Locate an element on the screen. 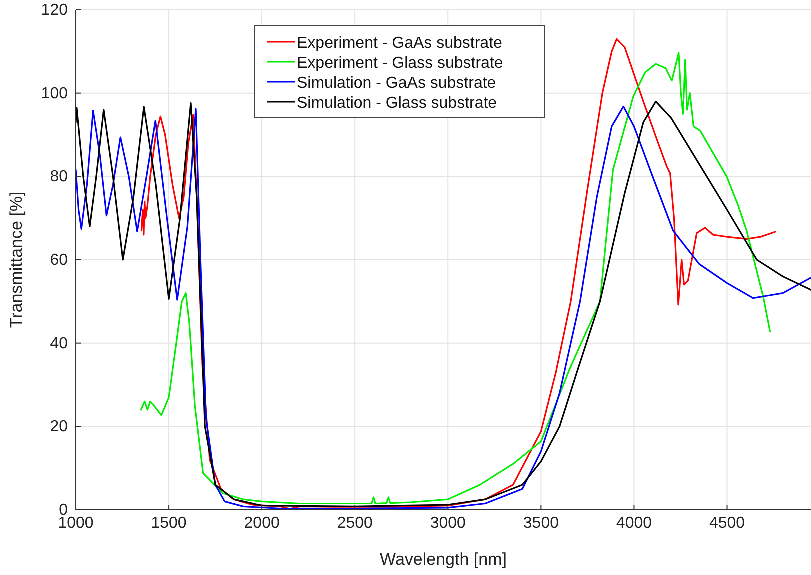 The width and height of the screenshot is (811, 575). y-axis-title: Transmittance [%] is located at coordinates (16, 260).